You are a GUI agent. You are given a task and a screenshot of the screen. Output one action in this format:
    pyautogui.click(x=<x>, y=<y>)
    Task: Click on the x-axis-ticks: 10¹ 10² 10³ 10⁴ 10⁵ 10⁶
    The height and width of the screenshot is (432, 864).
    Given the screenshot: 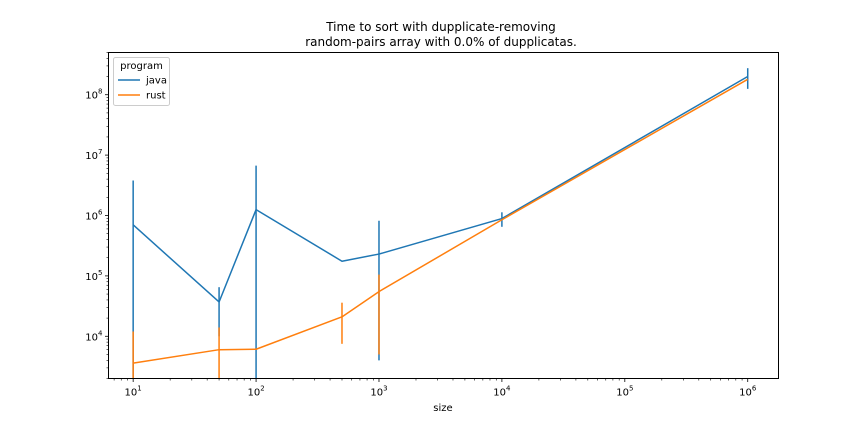 What is the action you would take?
    pyautogui.click(x=435, y=388)
    